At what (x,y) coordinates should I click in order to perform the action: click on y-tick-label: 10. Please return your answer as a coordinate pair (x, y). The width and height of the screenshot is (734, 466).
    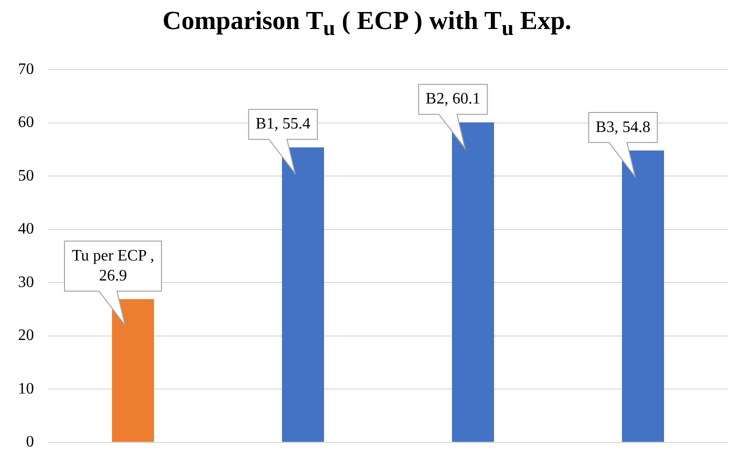
    Looking at the image, I should click on (26, 389).